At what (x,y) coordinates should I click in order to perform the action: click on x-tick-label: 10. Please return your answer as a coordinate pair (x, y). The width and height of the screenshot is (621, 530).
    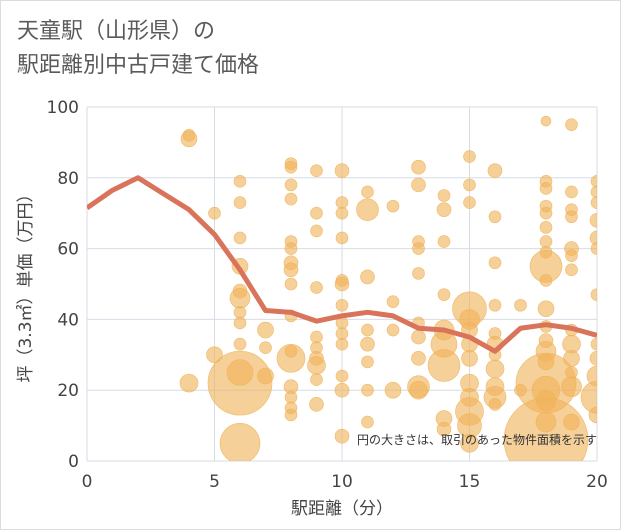
    Looking at the image, I should click on (342, 482).